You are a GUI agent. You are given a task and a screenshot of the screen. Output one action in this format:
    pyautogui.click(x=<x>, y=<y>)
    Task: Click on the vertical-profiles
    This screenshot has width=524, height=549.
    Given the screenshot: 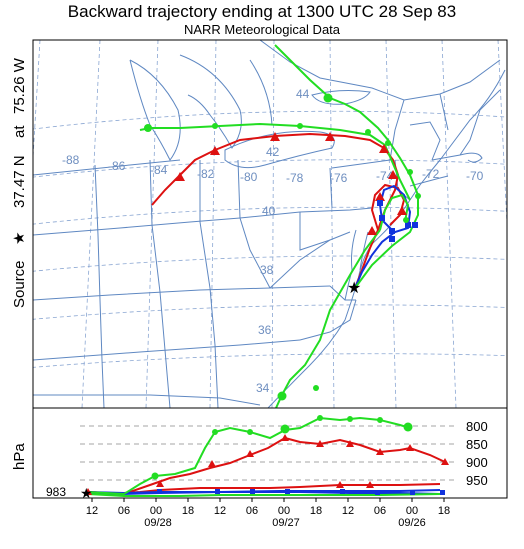 What is the action you would take?
    pyautogui.click(x=266, y=456)
    